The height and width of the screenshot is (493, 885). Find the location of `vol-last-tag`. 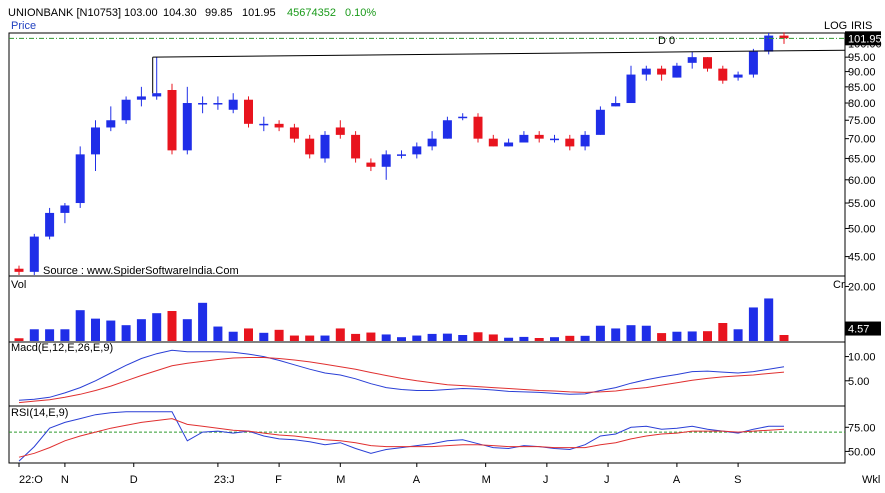

vol-last-tag is located at coordinates (863, 328).